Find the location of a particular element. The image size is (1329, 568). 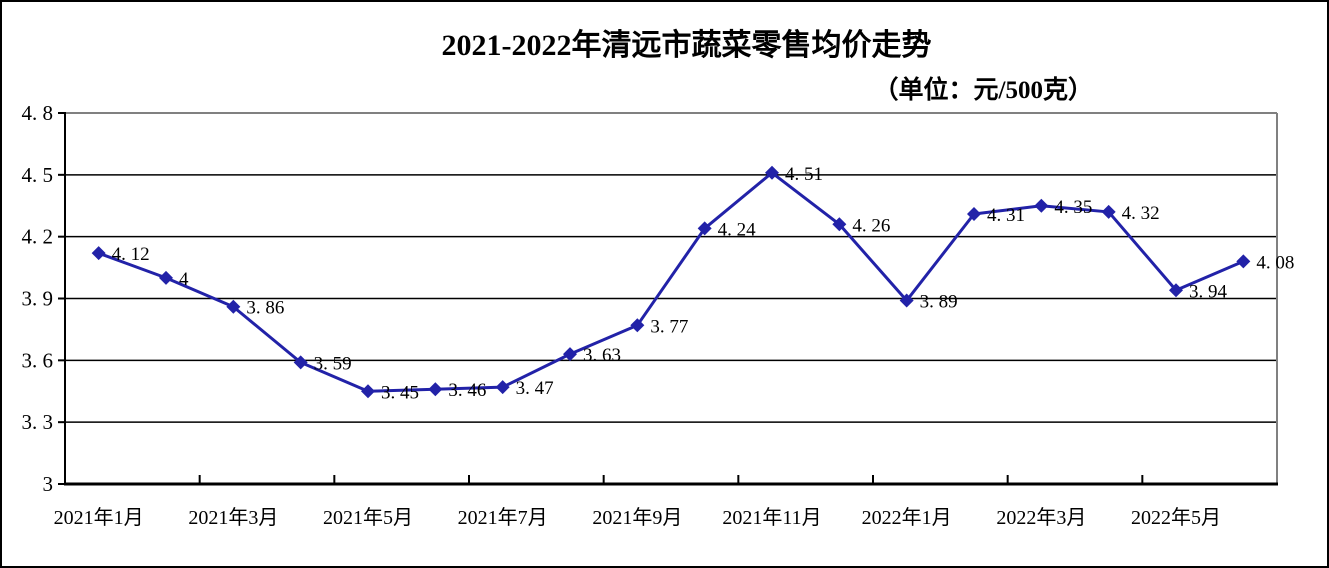

data-point-label: 4. 31 is located at coordinates (1006, 215).